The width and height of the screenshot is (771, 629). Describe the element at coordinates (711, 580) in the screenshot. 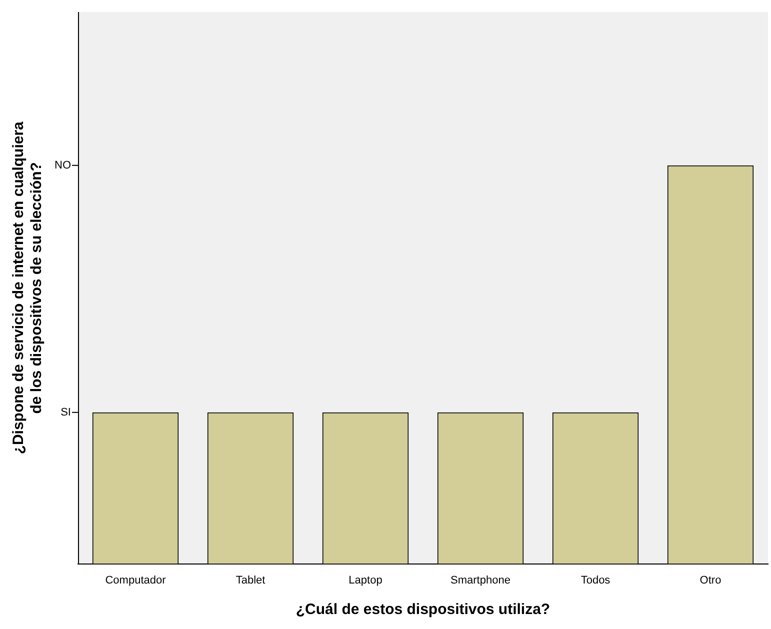

I see `x-tick-label: Otro` at that location.